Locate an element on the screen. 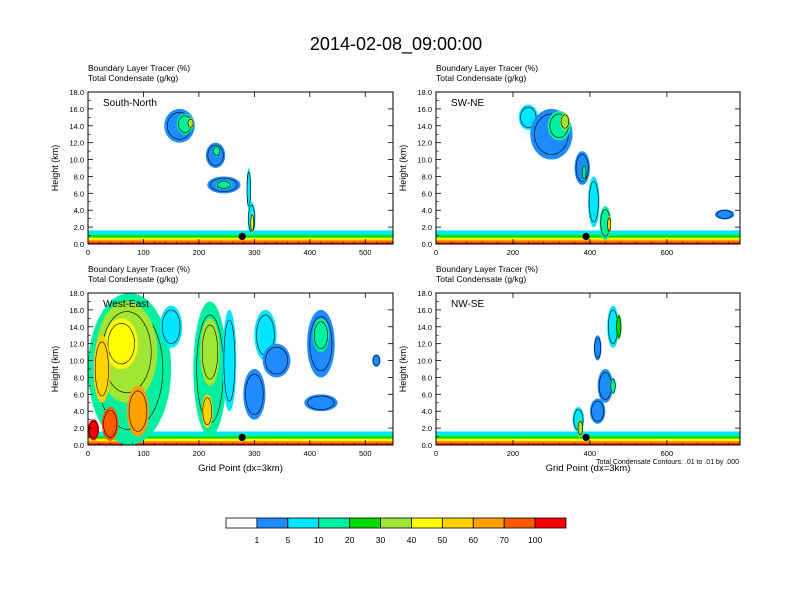 The width and height of the screenshot is (792, 612). x-tick-label: 0 is located at coordinates (436, 453).